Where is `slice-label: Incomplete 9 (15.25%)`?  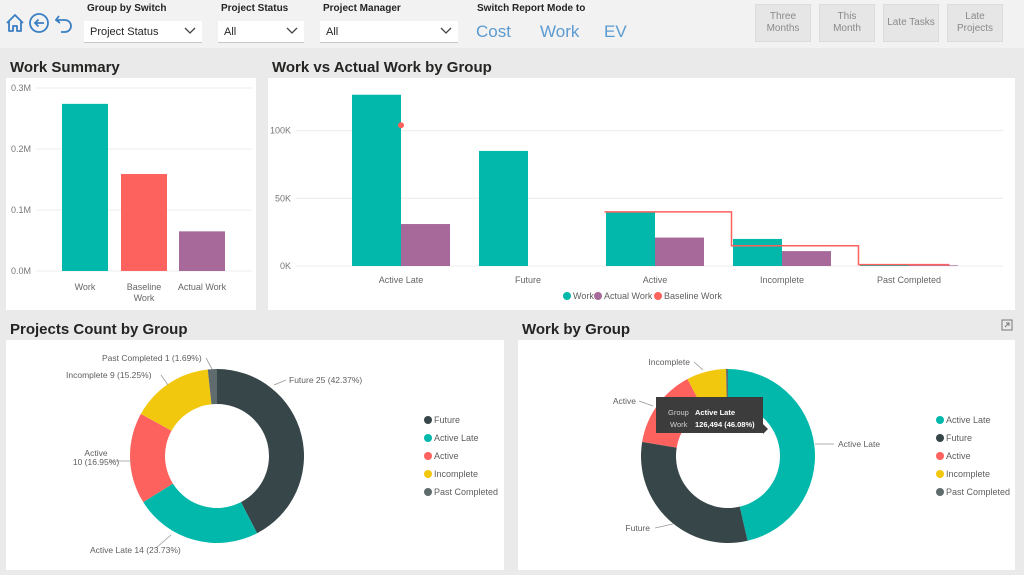 slice-label: Incomplete 9 (15.25%) is located at coordinates (109, 375).